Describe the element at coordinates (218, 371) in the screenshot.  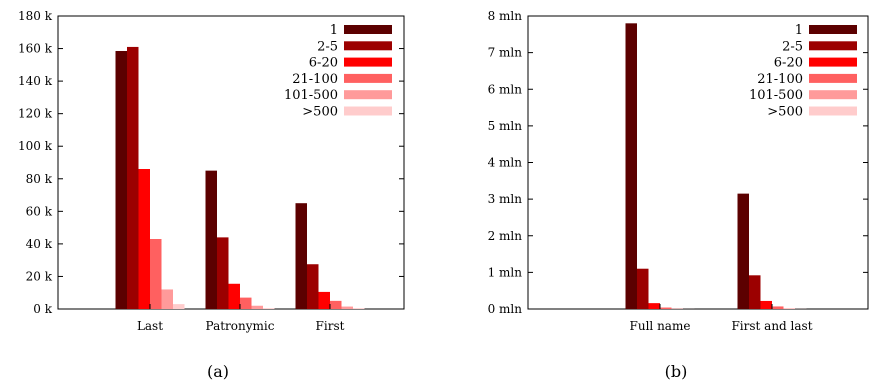
I see `caption-a: (a)` at that location.